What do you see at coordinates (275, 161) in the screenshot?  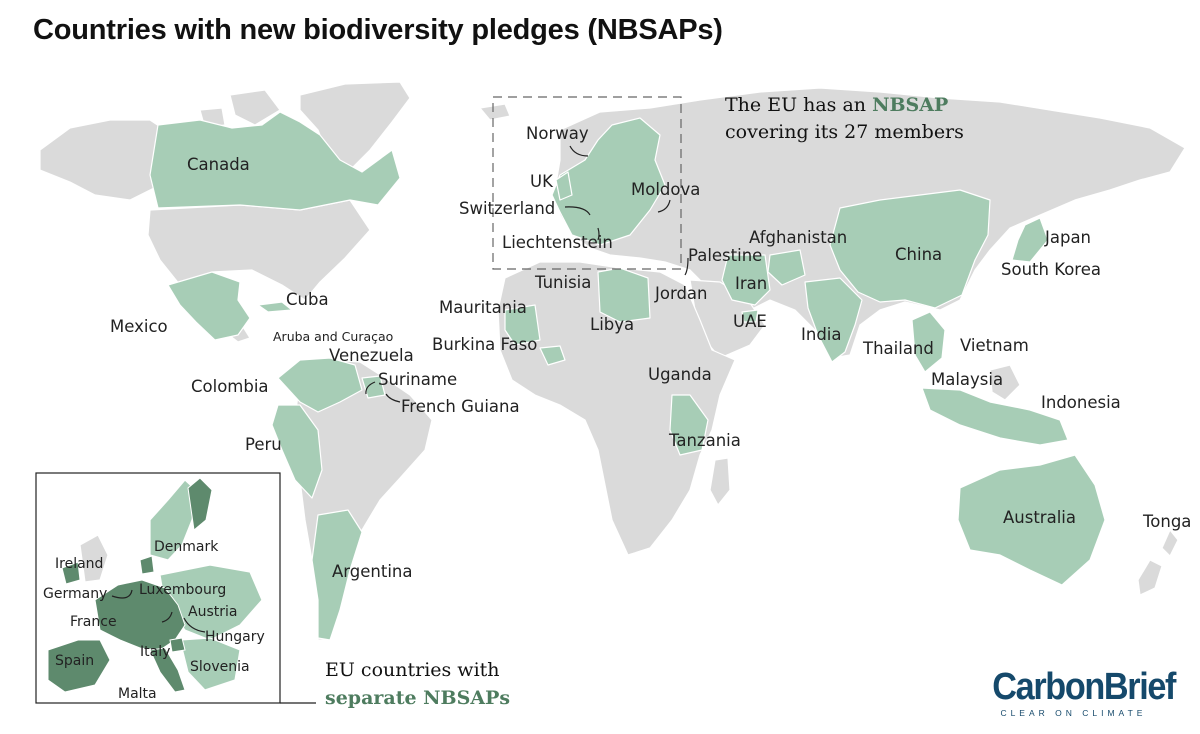 I see `canada-shape` at bounding box center [275, 161].